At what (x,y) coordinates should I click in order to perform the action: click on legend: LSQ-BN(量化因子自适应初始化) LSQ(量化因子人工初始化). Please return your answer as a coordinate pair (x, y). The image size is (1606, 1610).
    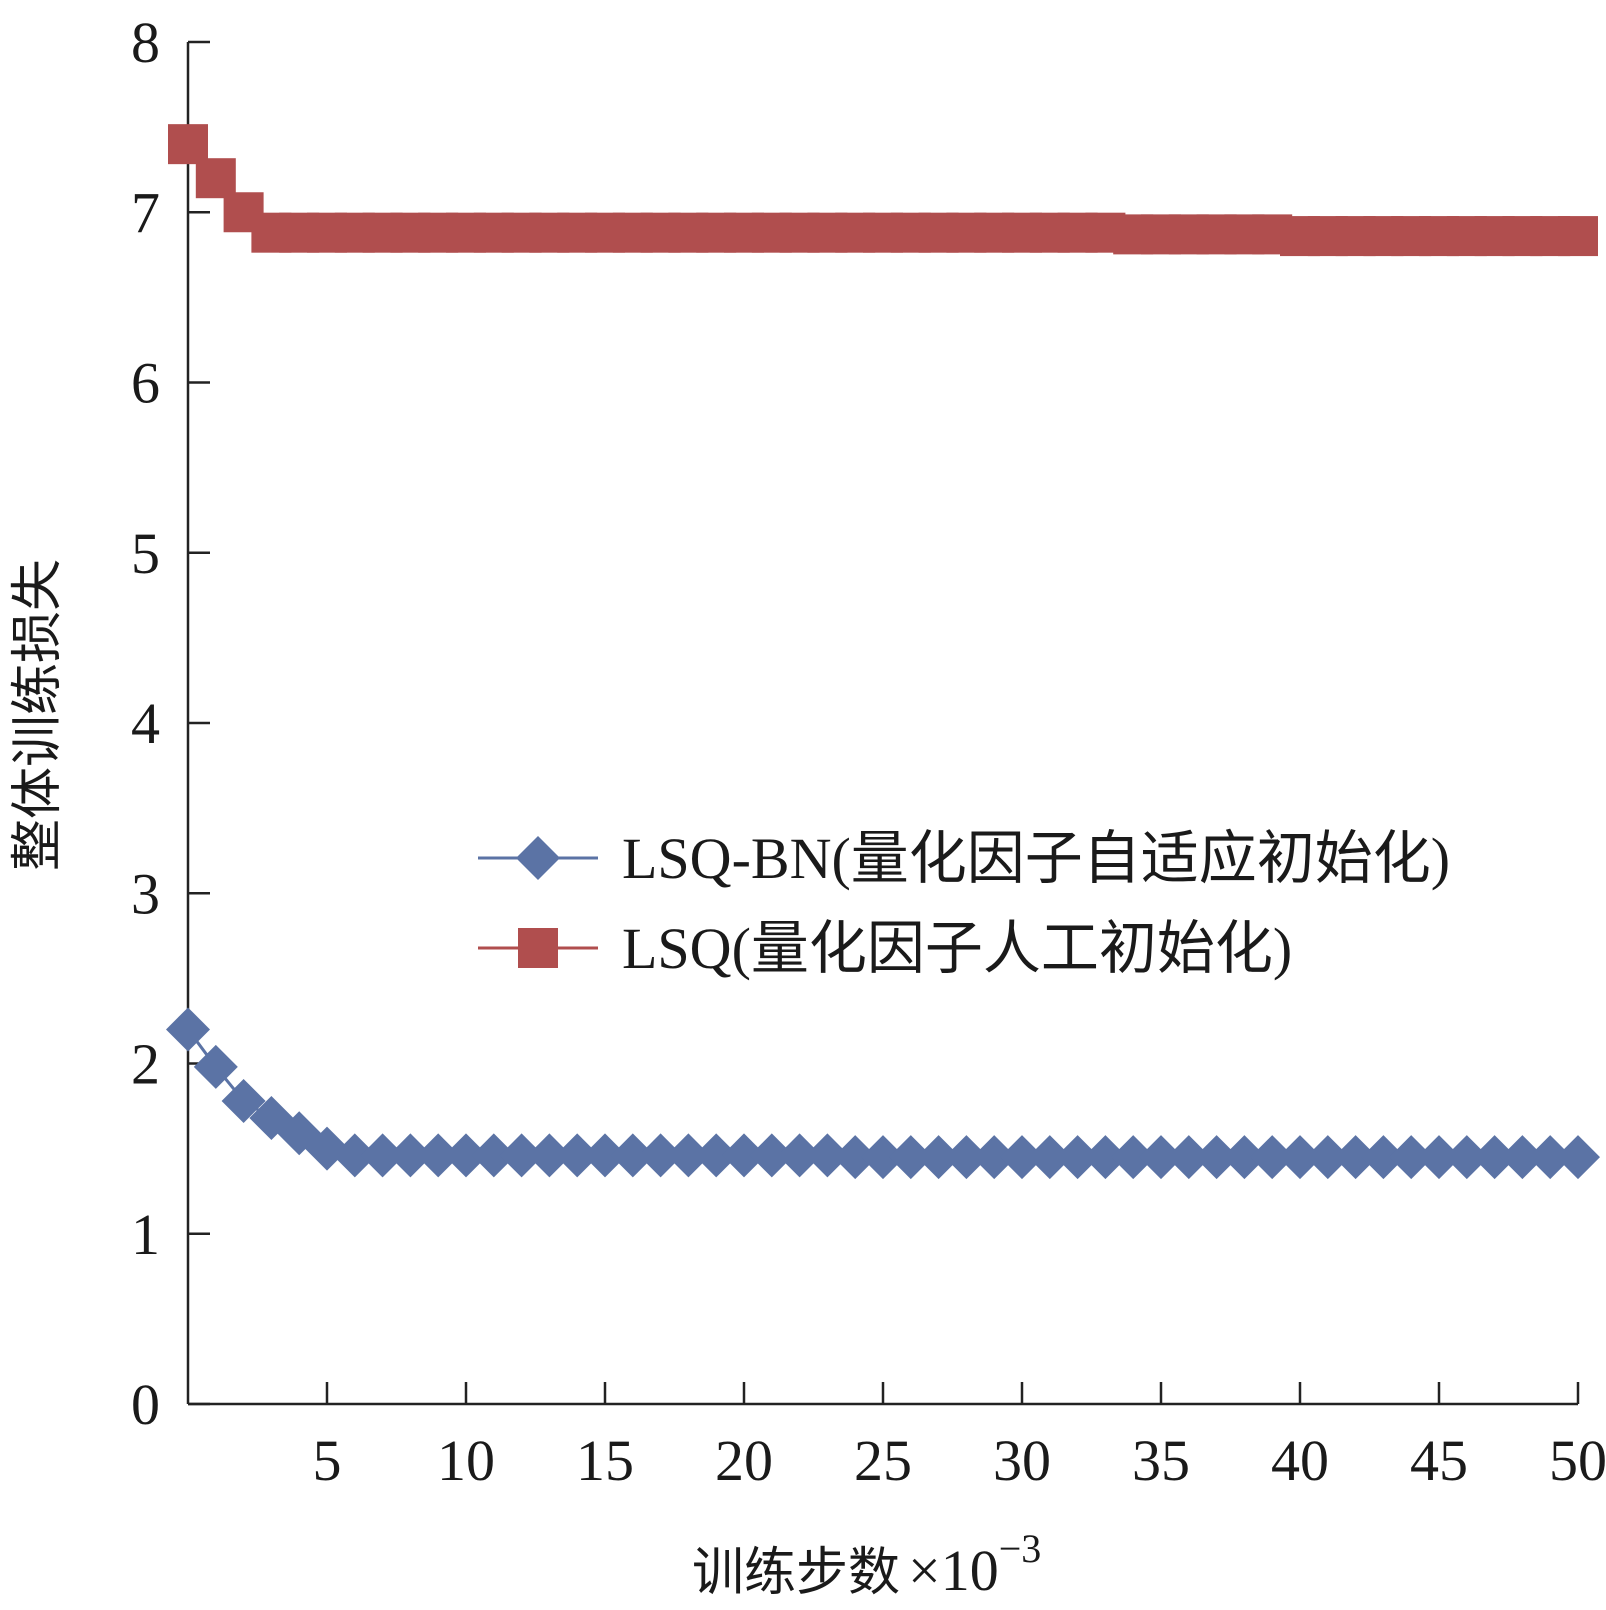
    Looking at the image, I should click on (964, 903).